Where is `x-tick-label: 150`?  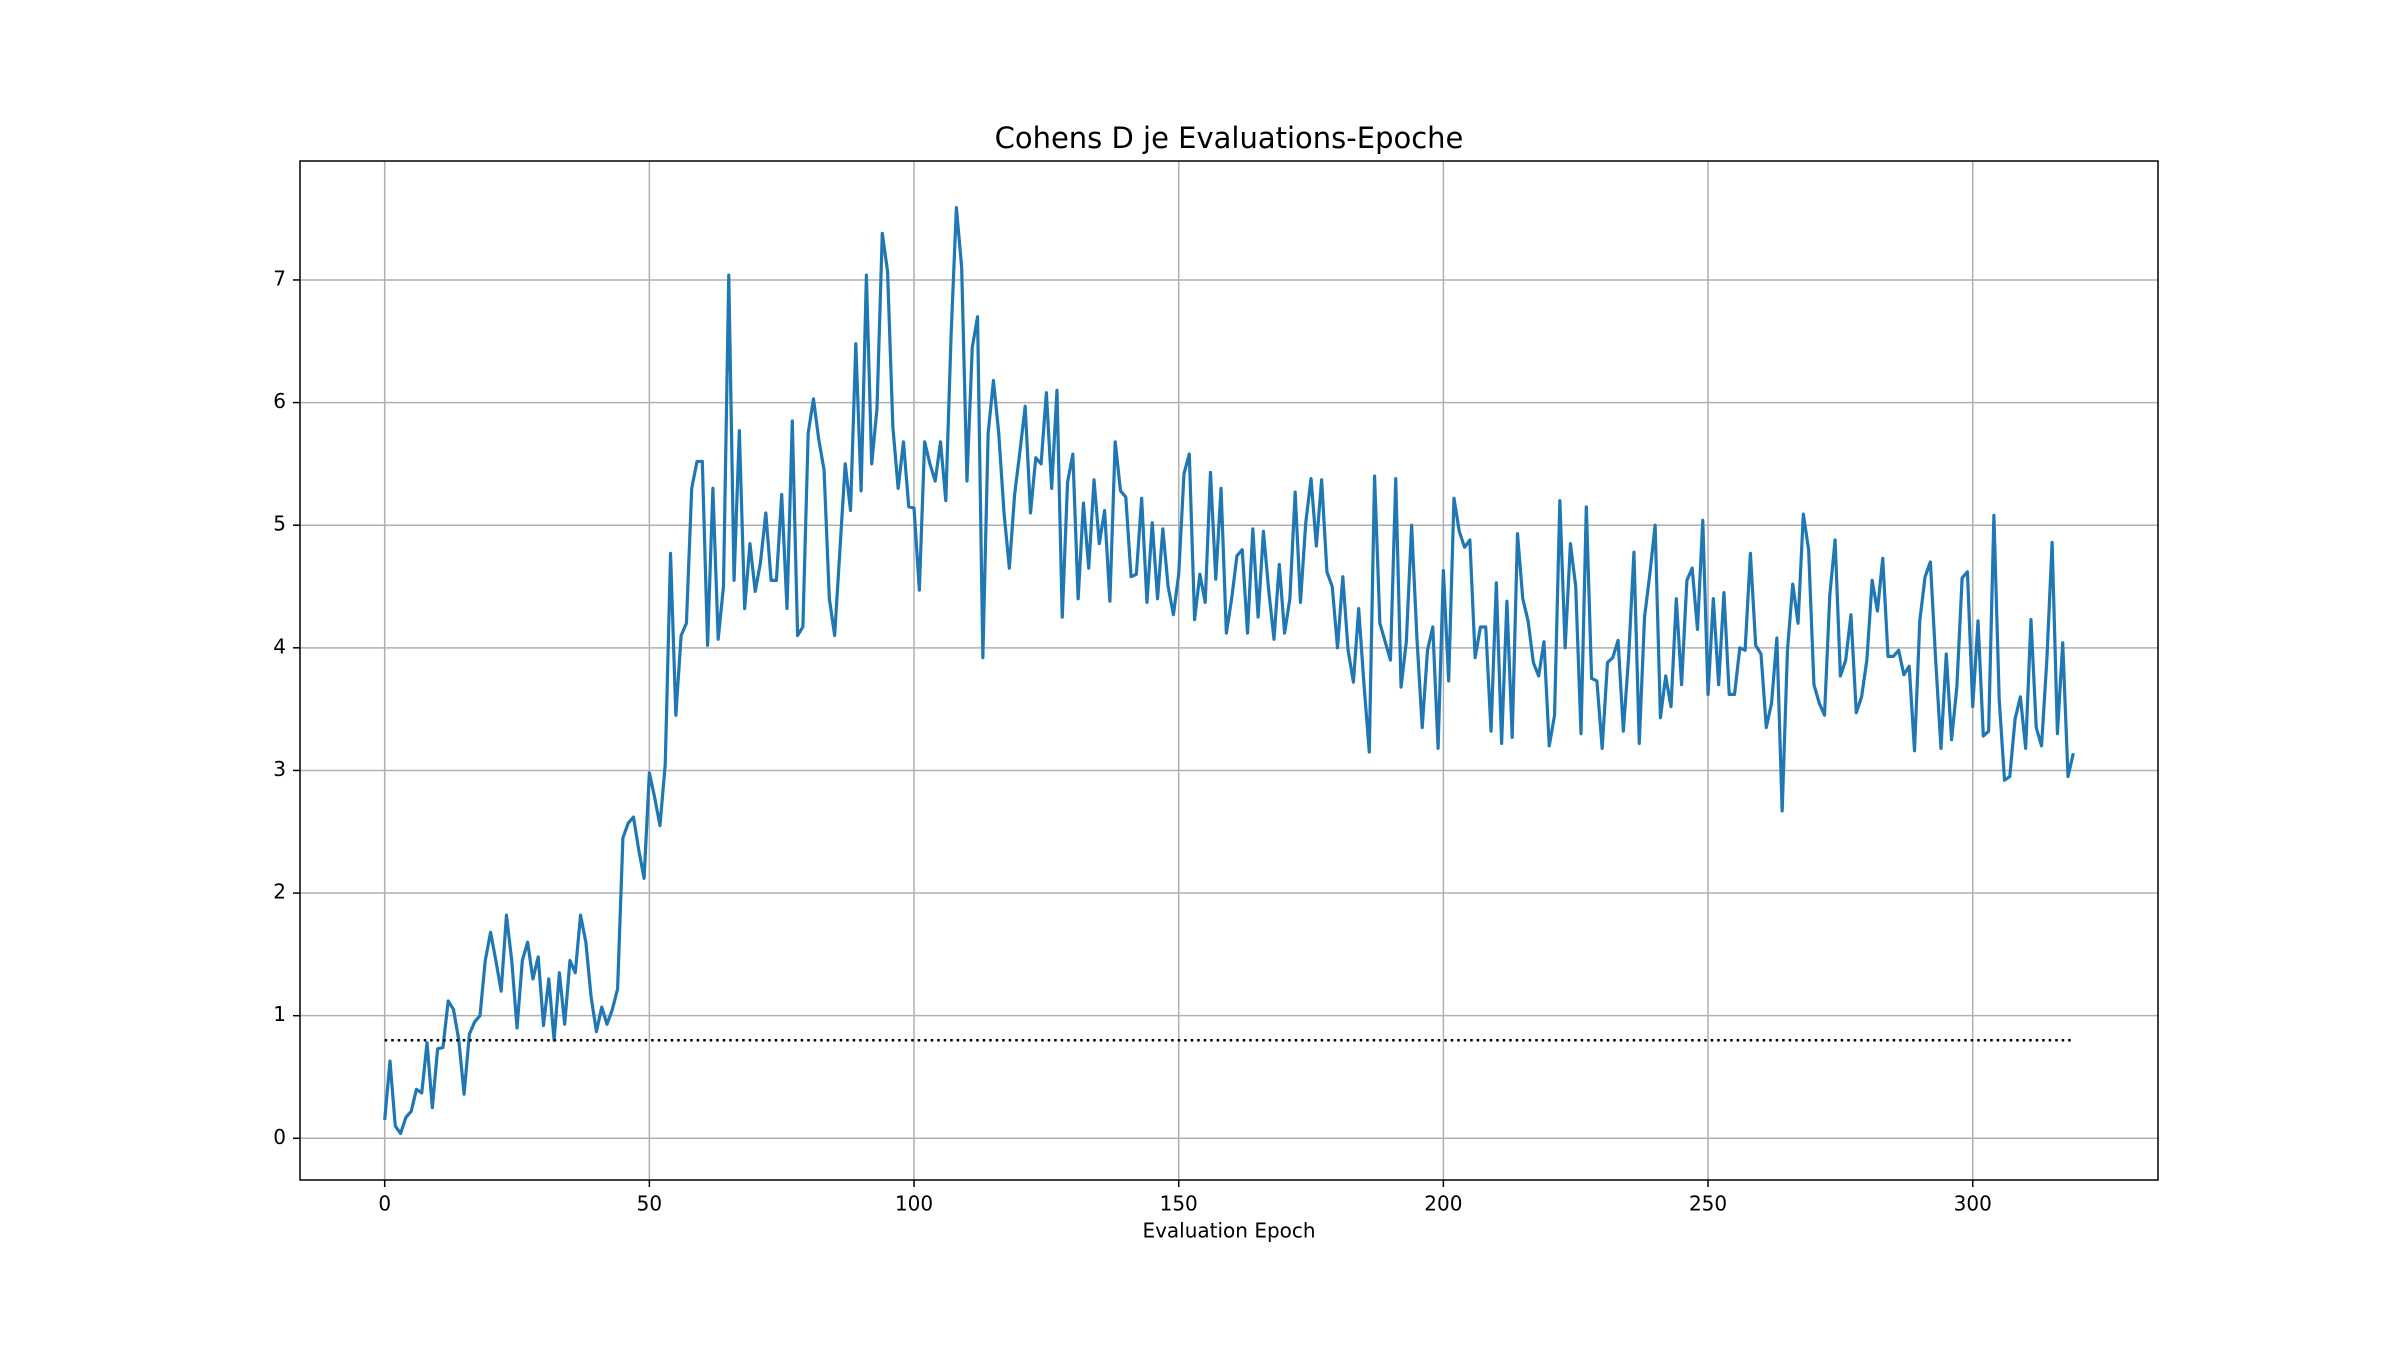 x-tick-label: 150 is located at coordinates (1179, 1204).